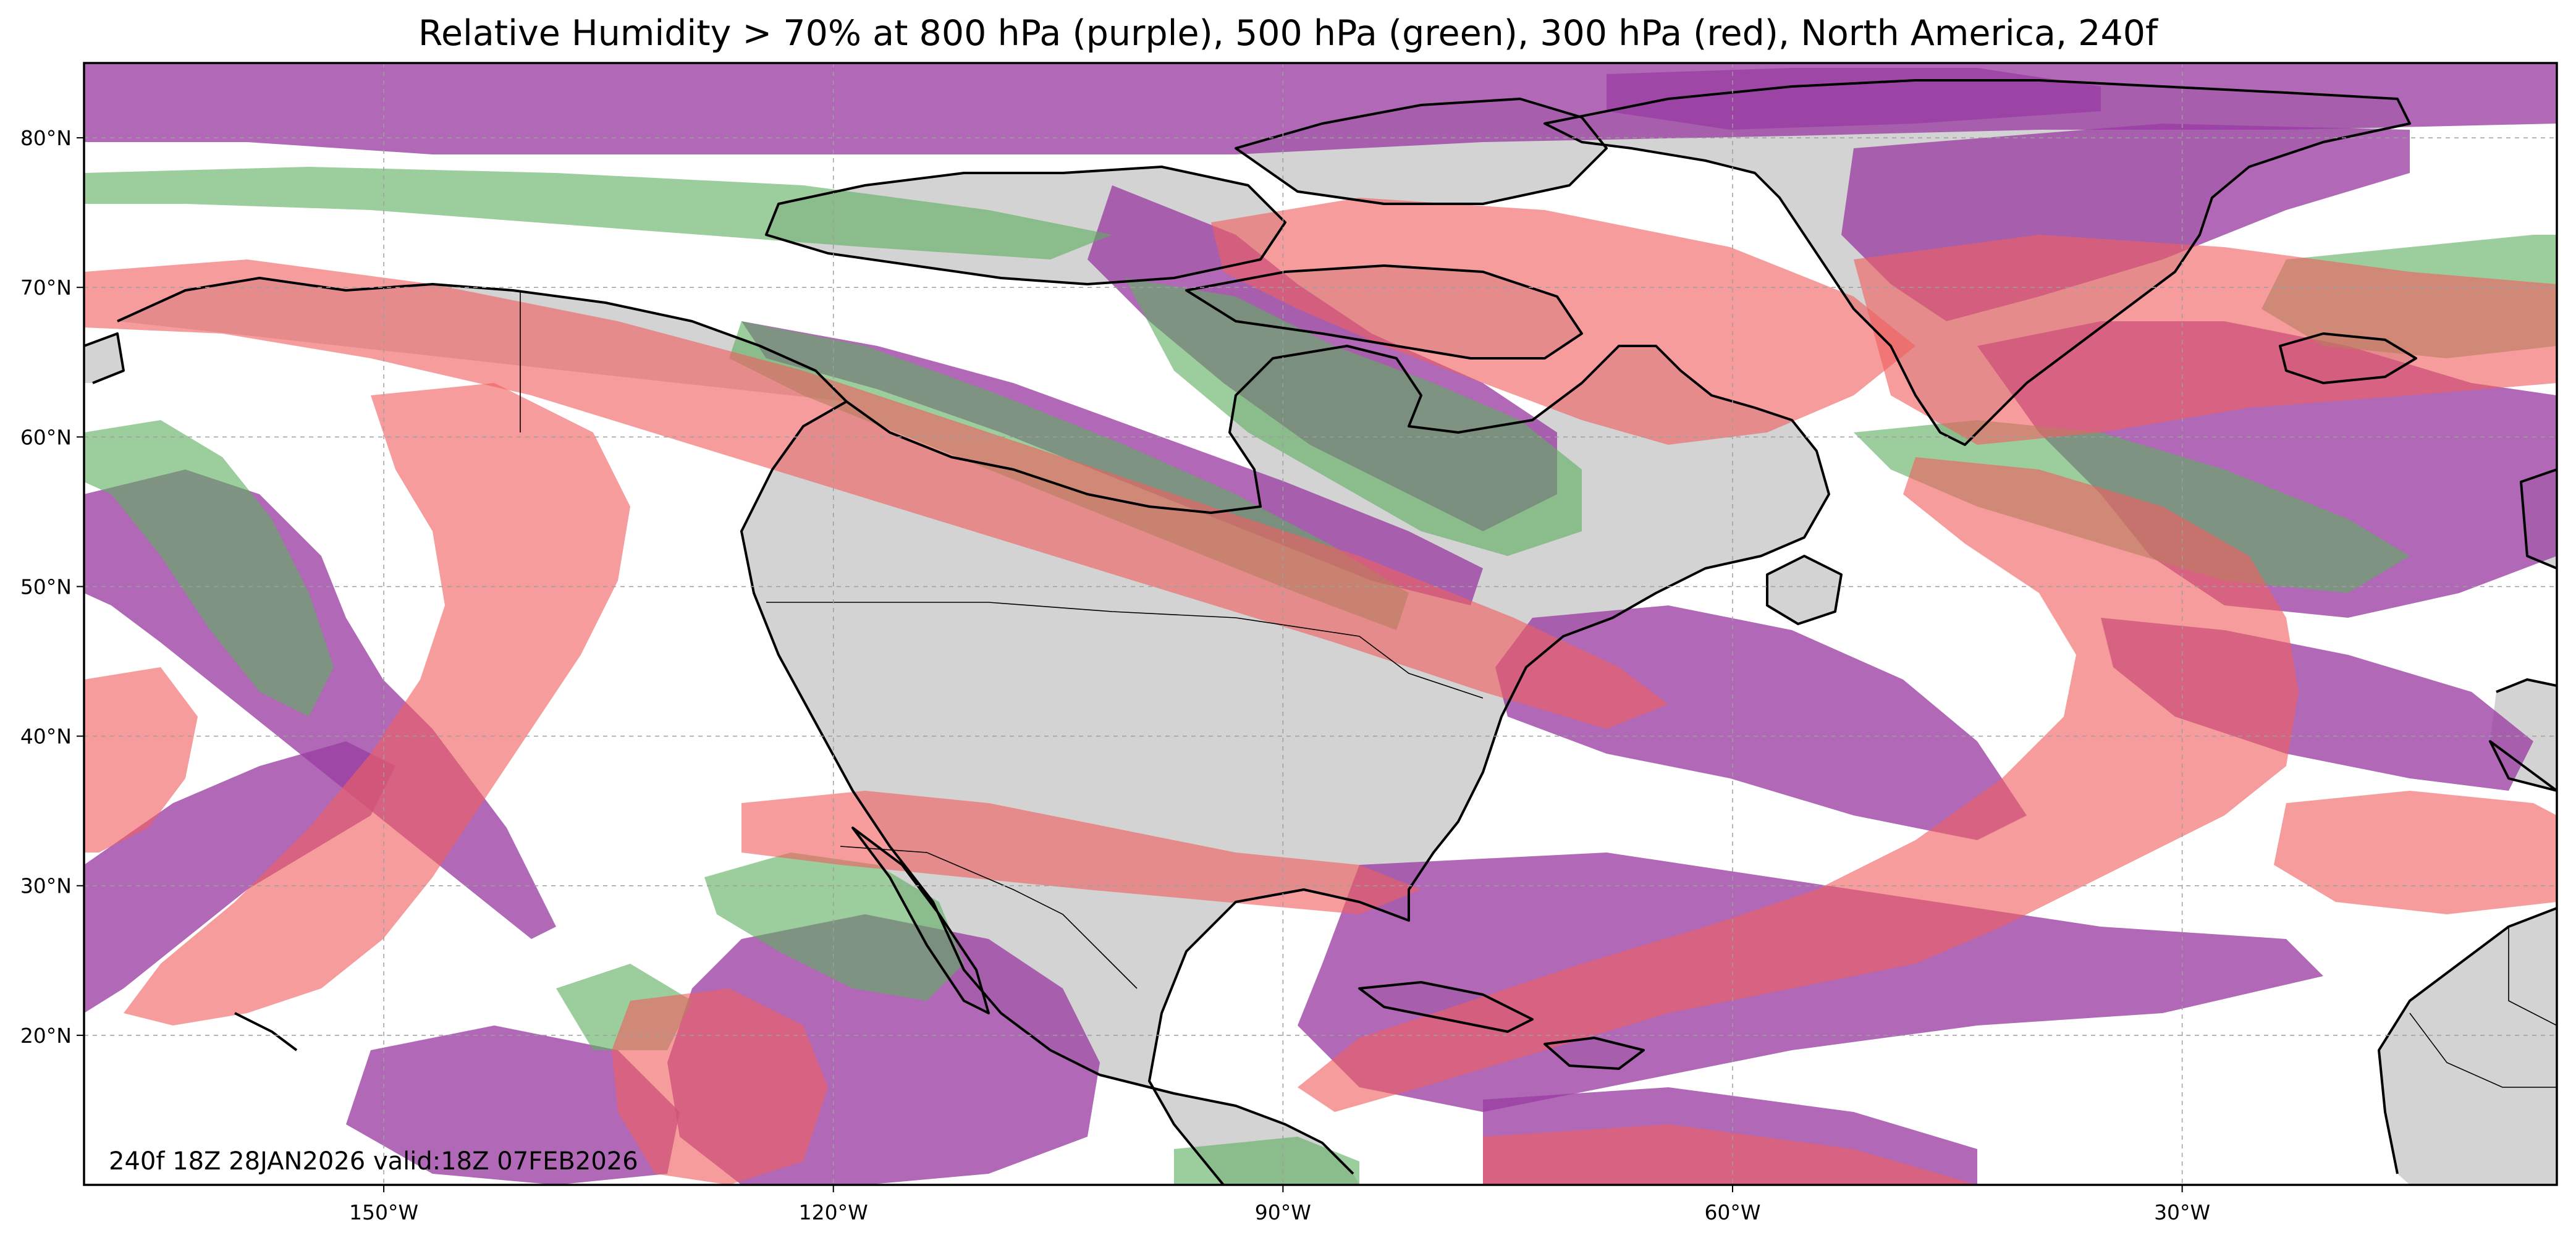 This screenshot has height=1238, width=2576. What do you see at coordinates (46, 288) in the screenshot?
I see `lat-tick-label: 70°N` at bounding box center [46, 288].